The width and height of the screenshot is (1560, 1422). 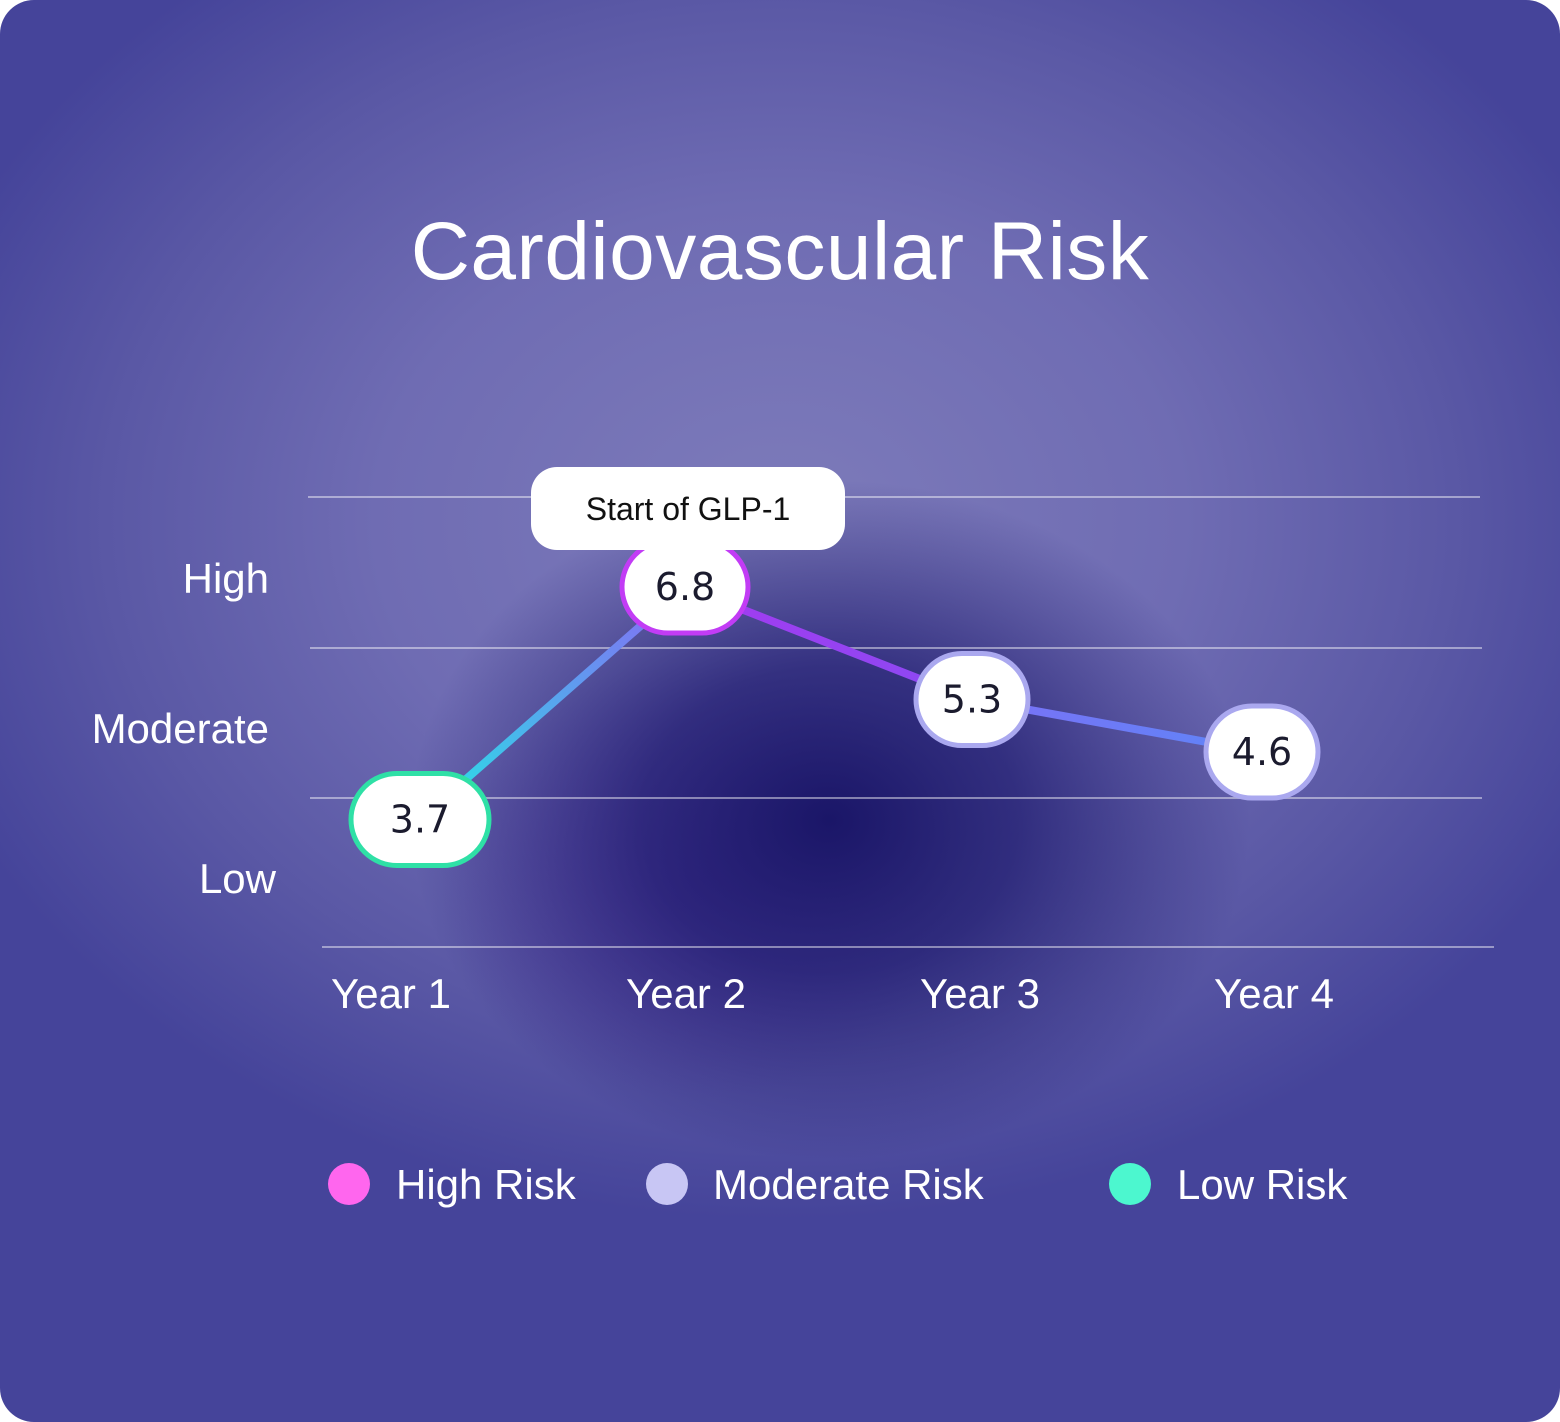 I want to click on annotation-box, so click(x=688, y=508).